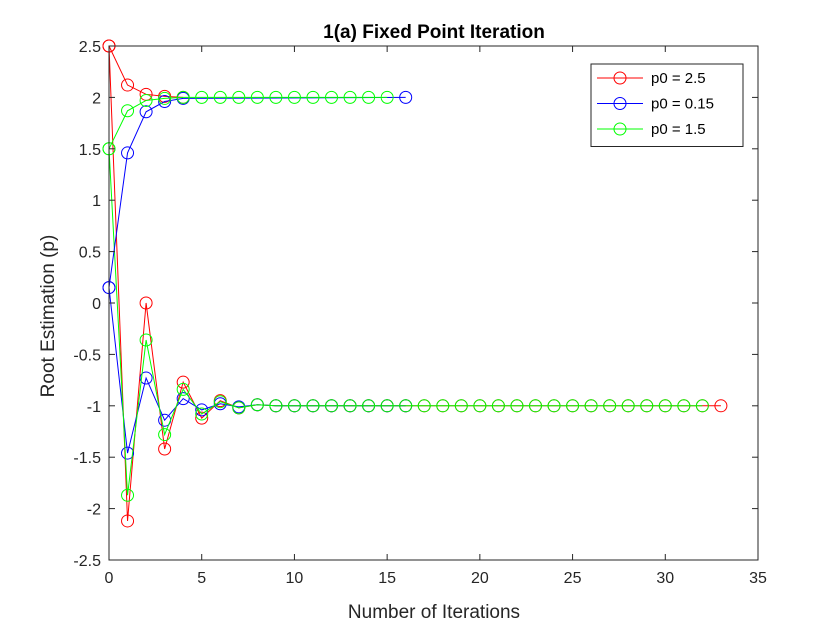 The image size is (840, 630). What do you see at coordinates (573, 578) in the screenshot?
I see `x-tick-label: 25` at bounding box center [573, 578].